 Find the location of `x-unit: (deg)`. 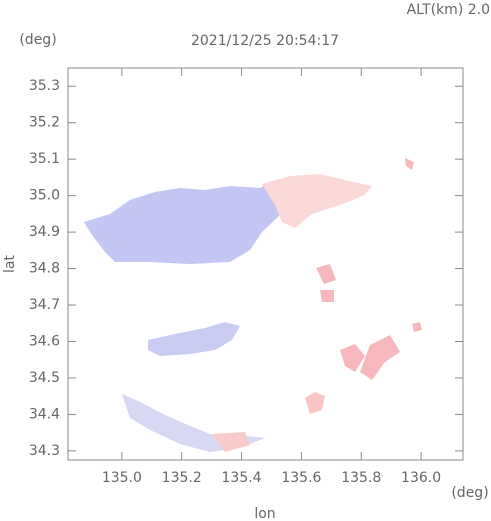

x-unit: (deg) is located at coordinates (469, 493).